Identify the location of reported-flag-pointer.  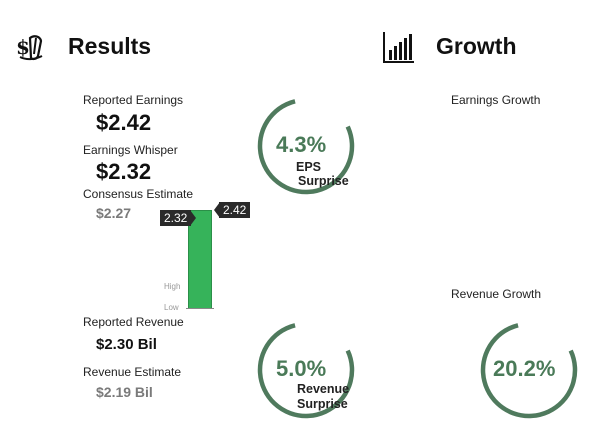
(217, 210).